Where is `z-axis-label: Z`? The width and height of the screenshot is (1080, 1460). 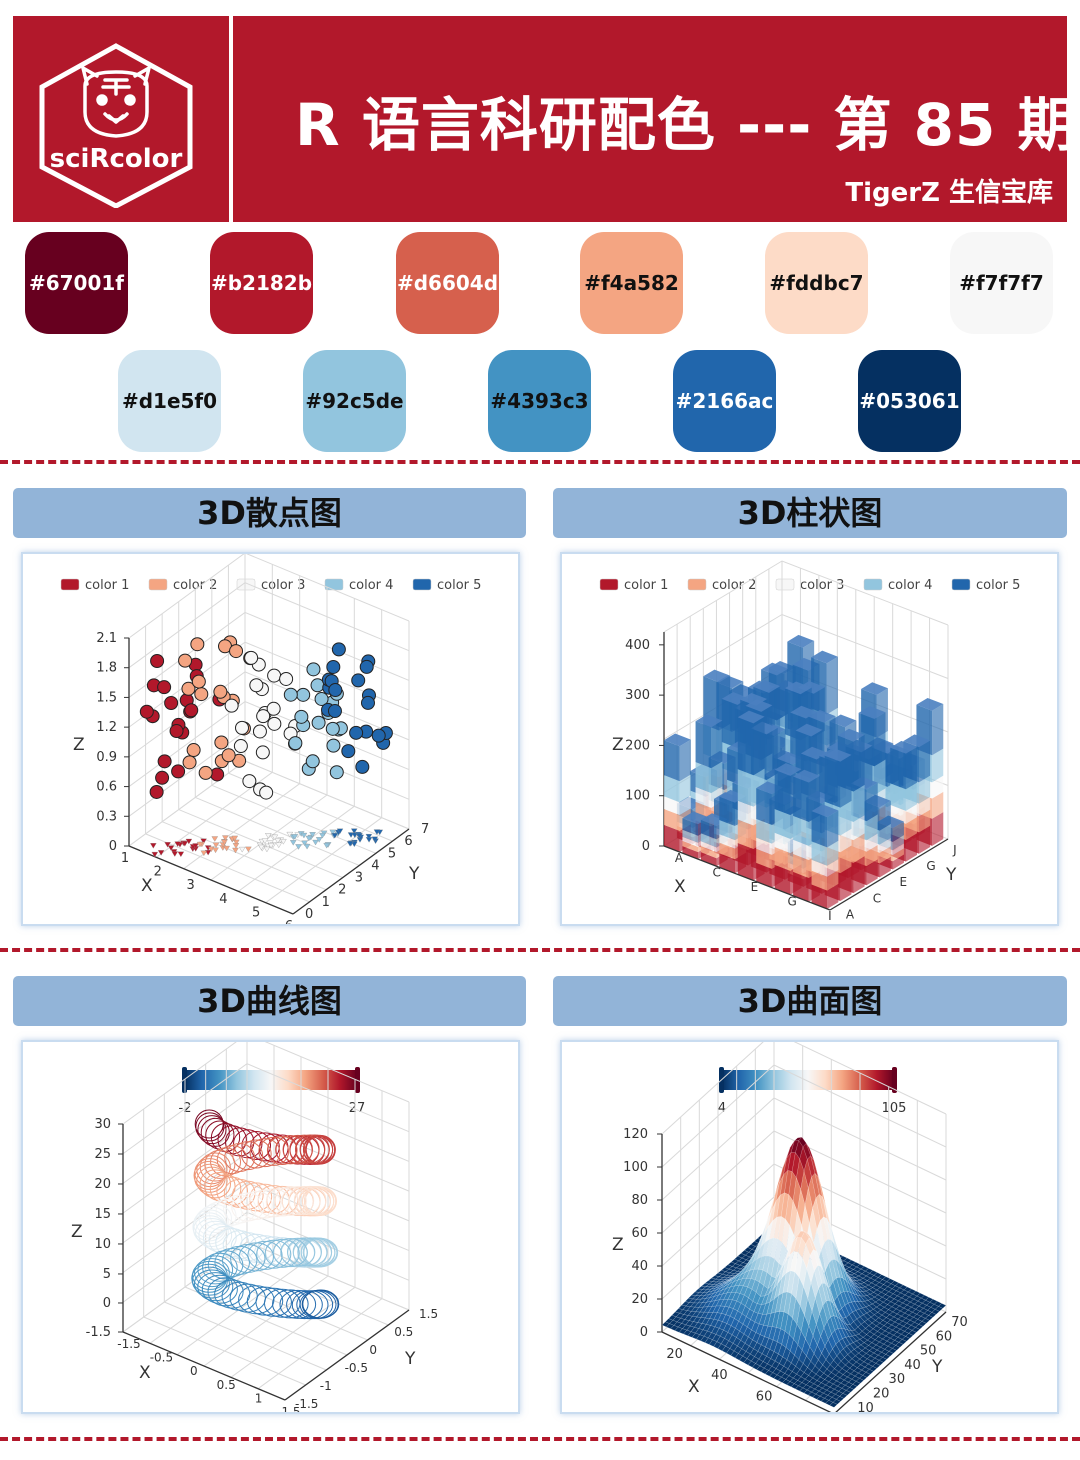
z-axis-label: Z is located at coordinates (618, 745).